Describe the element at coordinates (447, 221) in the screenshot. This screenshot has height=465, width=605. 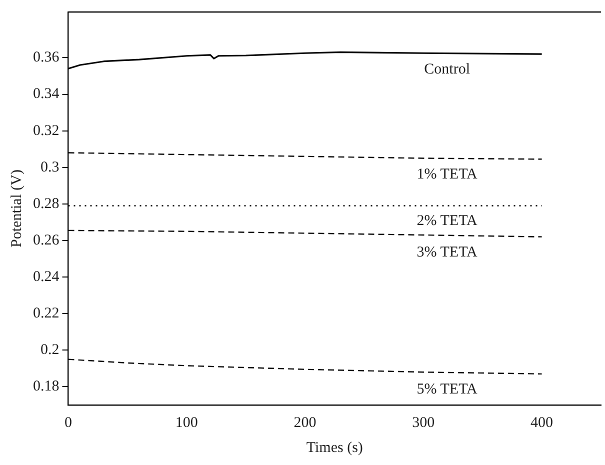
I see `series-label: 2% TETA` at that location.